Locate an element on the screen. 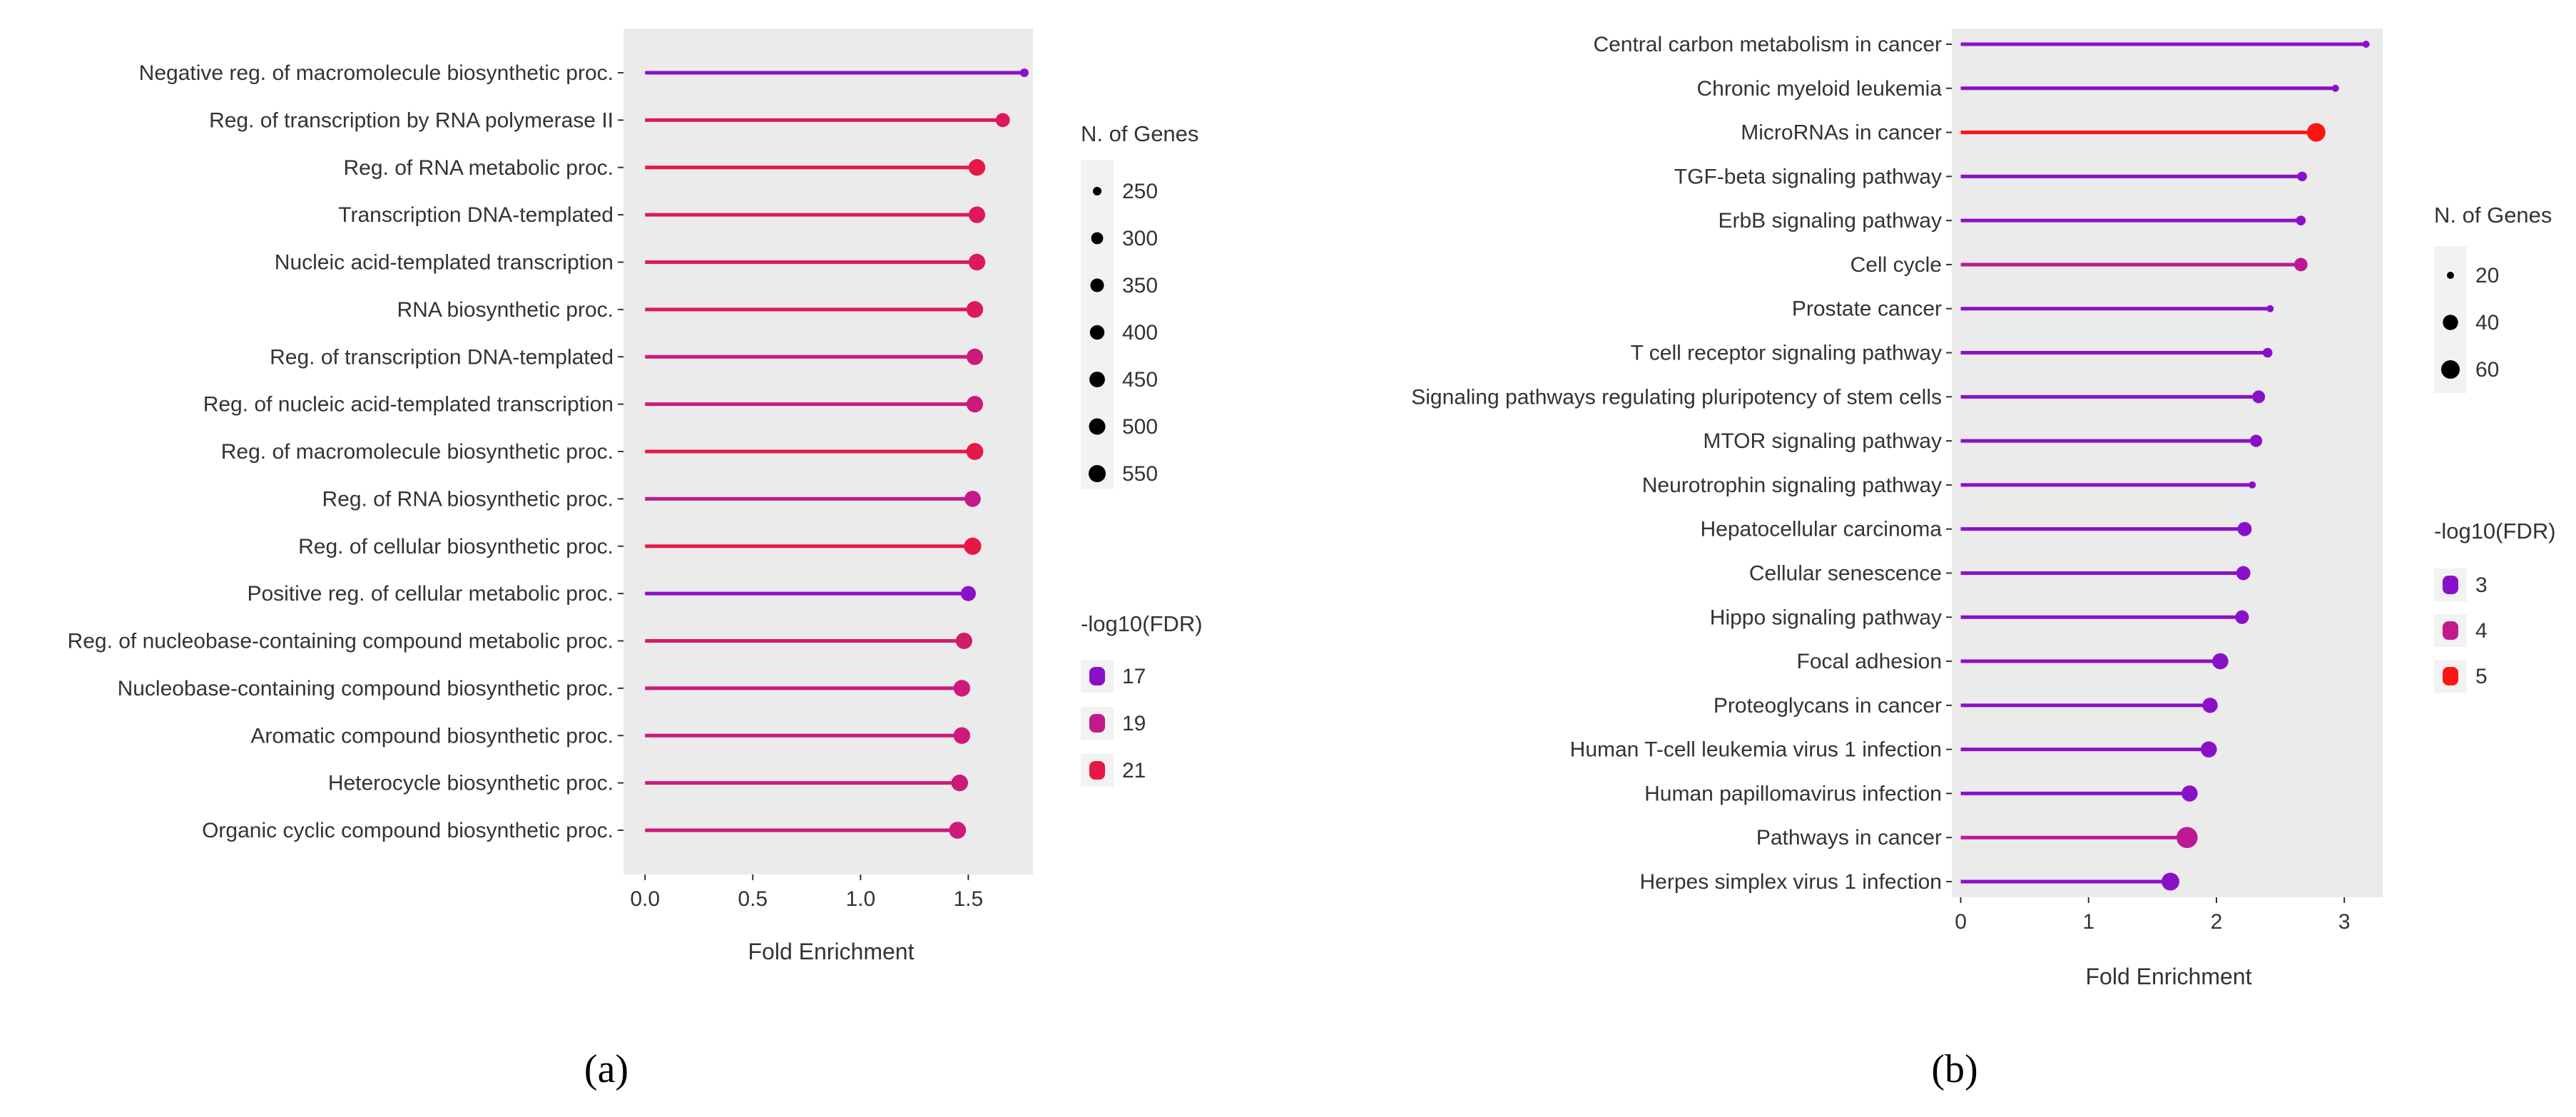 The height and width of the screenshot is (1117, 2576). size-legend-label: 300 is located at coordinates (1140, 238).